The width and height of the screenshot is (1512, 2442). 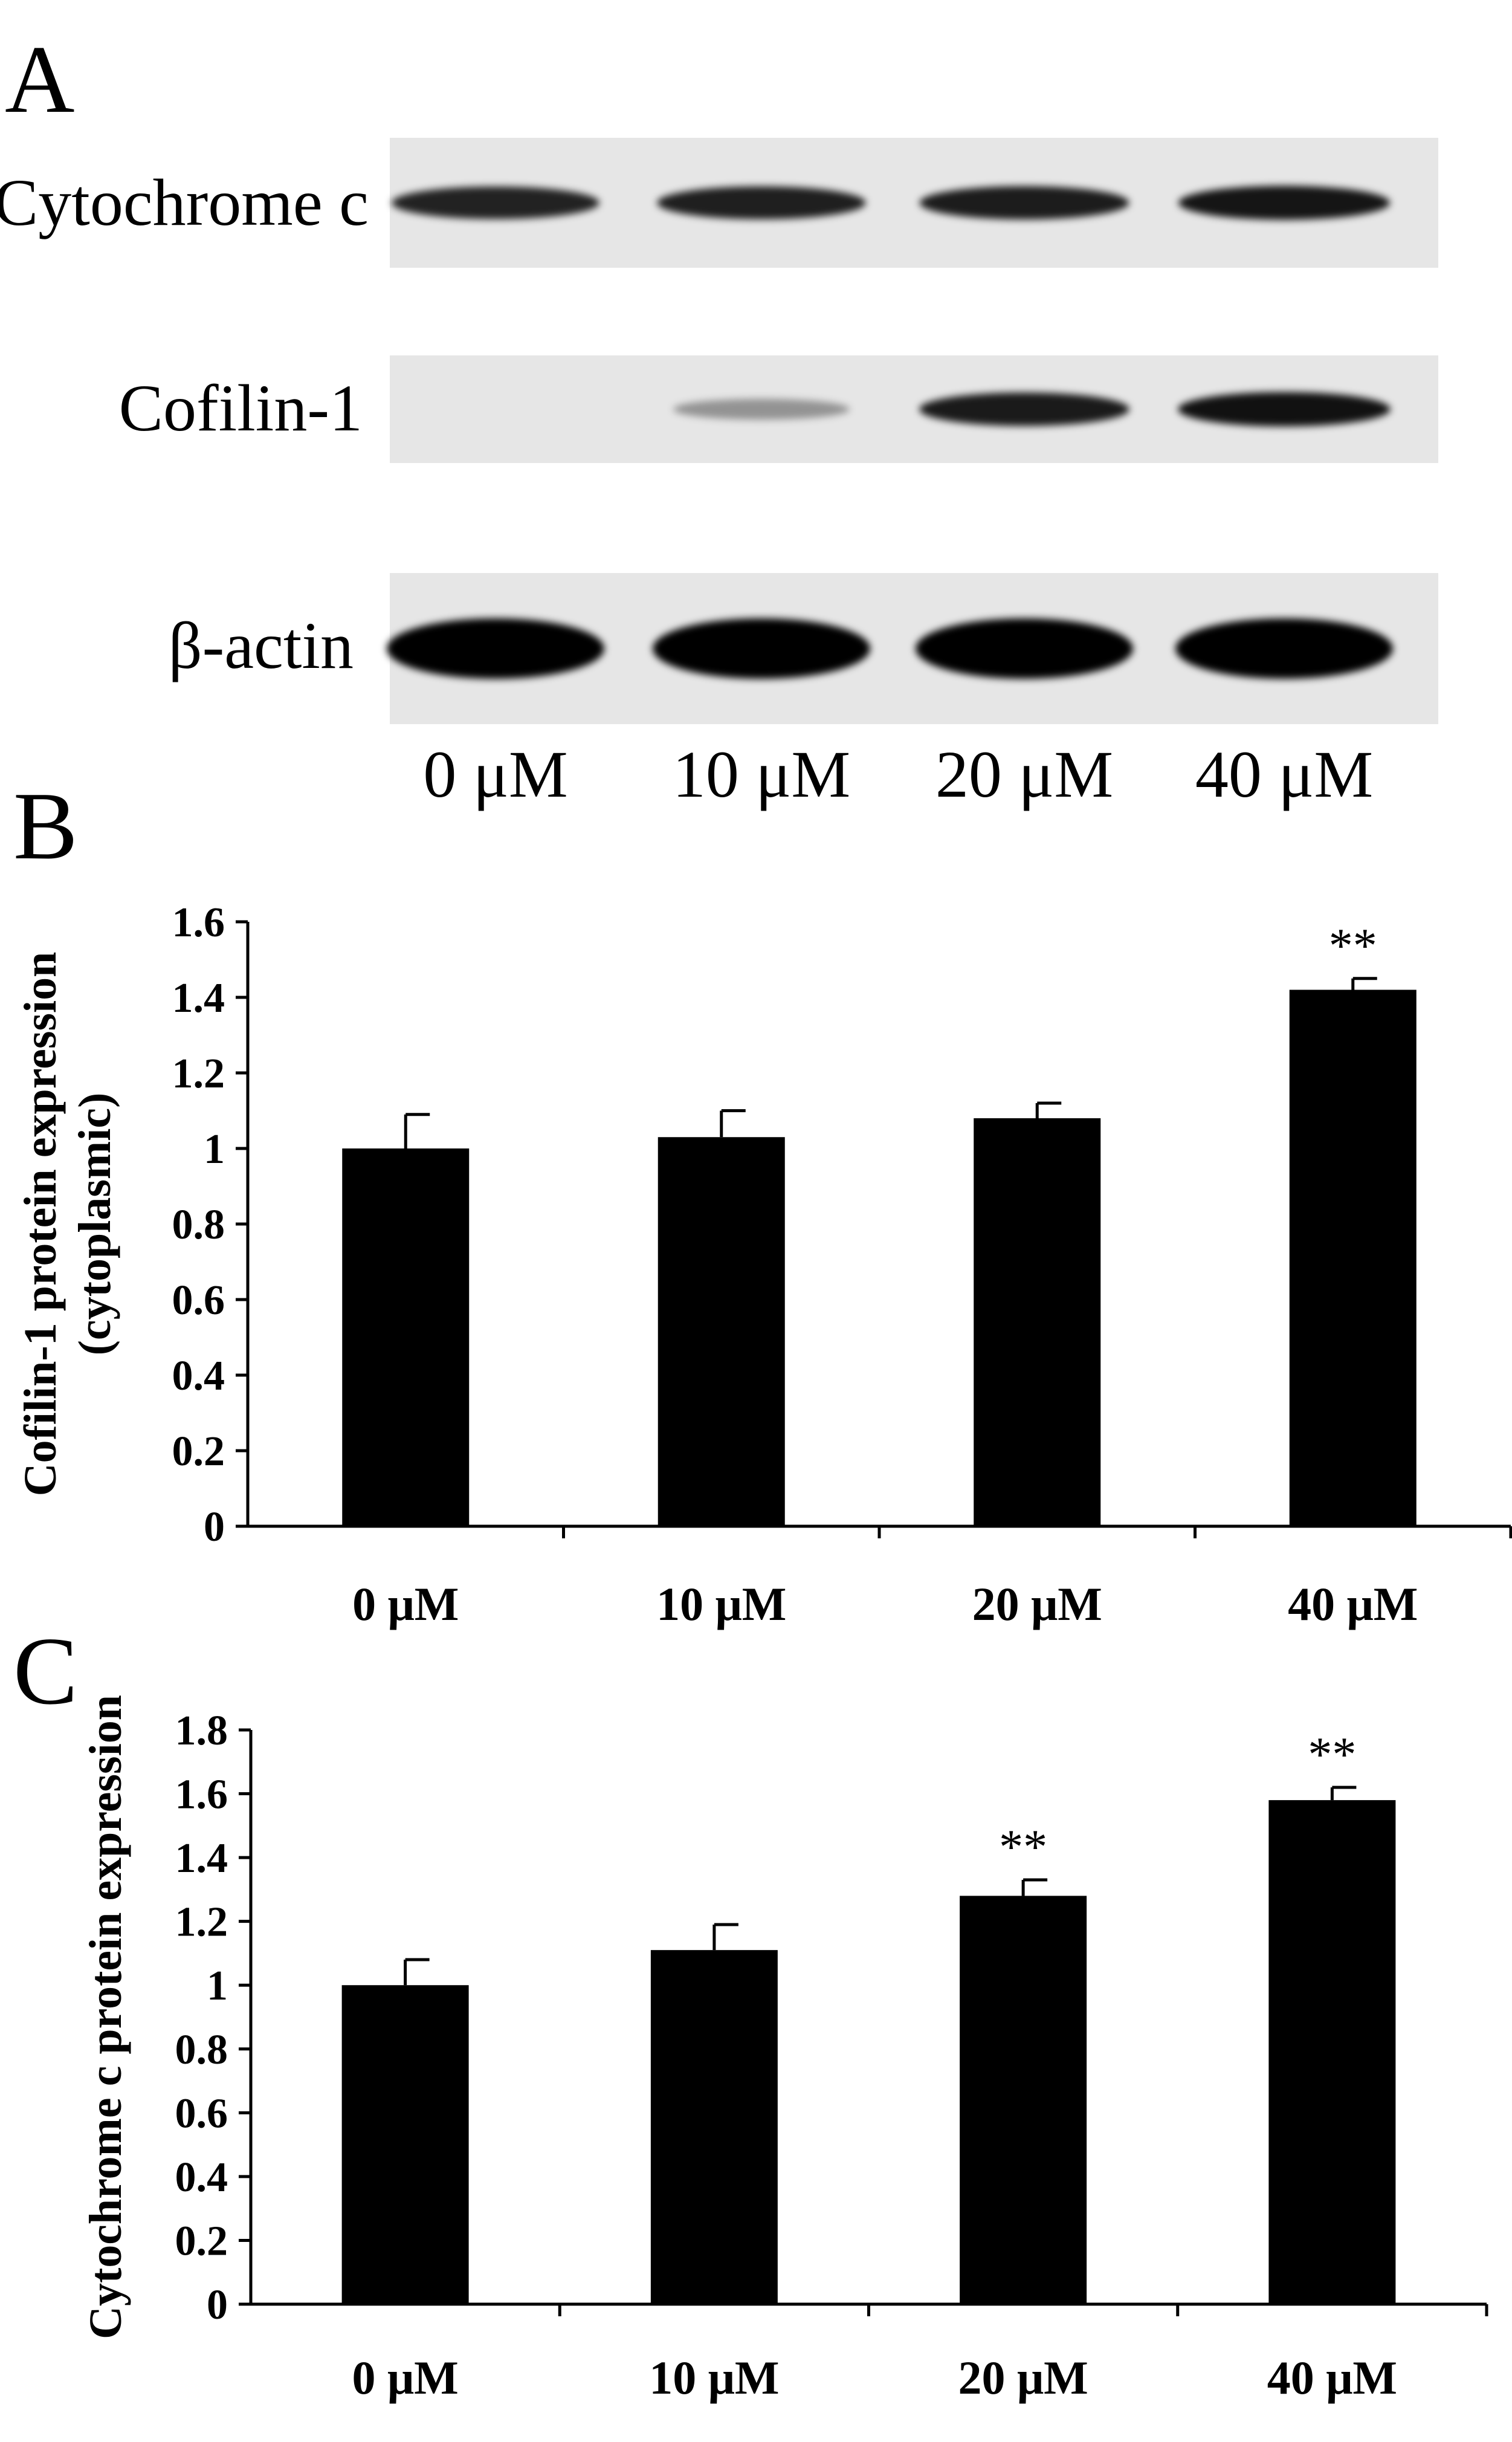 I want to click on lane-label: 40 μM, so click(x=1284, y=774).